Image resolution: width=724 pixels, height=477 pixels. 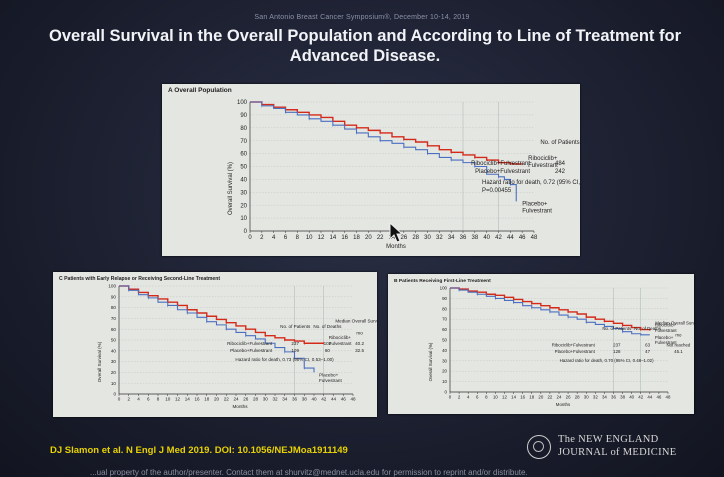 What do you see at coordinates (359, 343) in the screenshot?
I see `table-cell: 40.2` at bounding box center [359, 343].